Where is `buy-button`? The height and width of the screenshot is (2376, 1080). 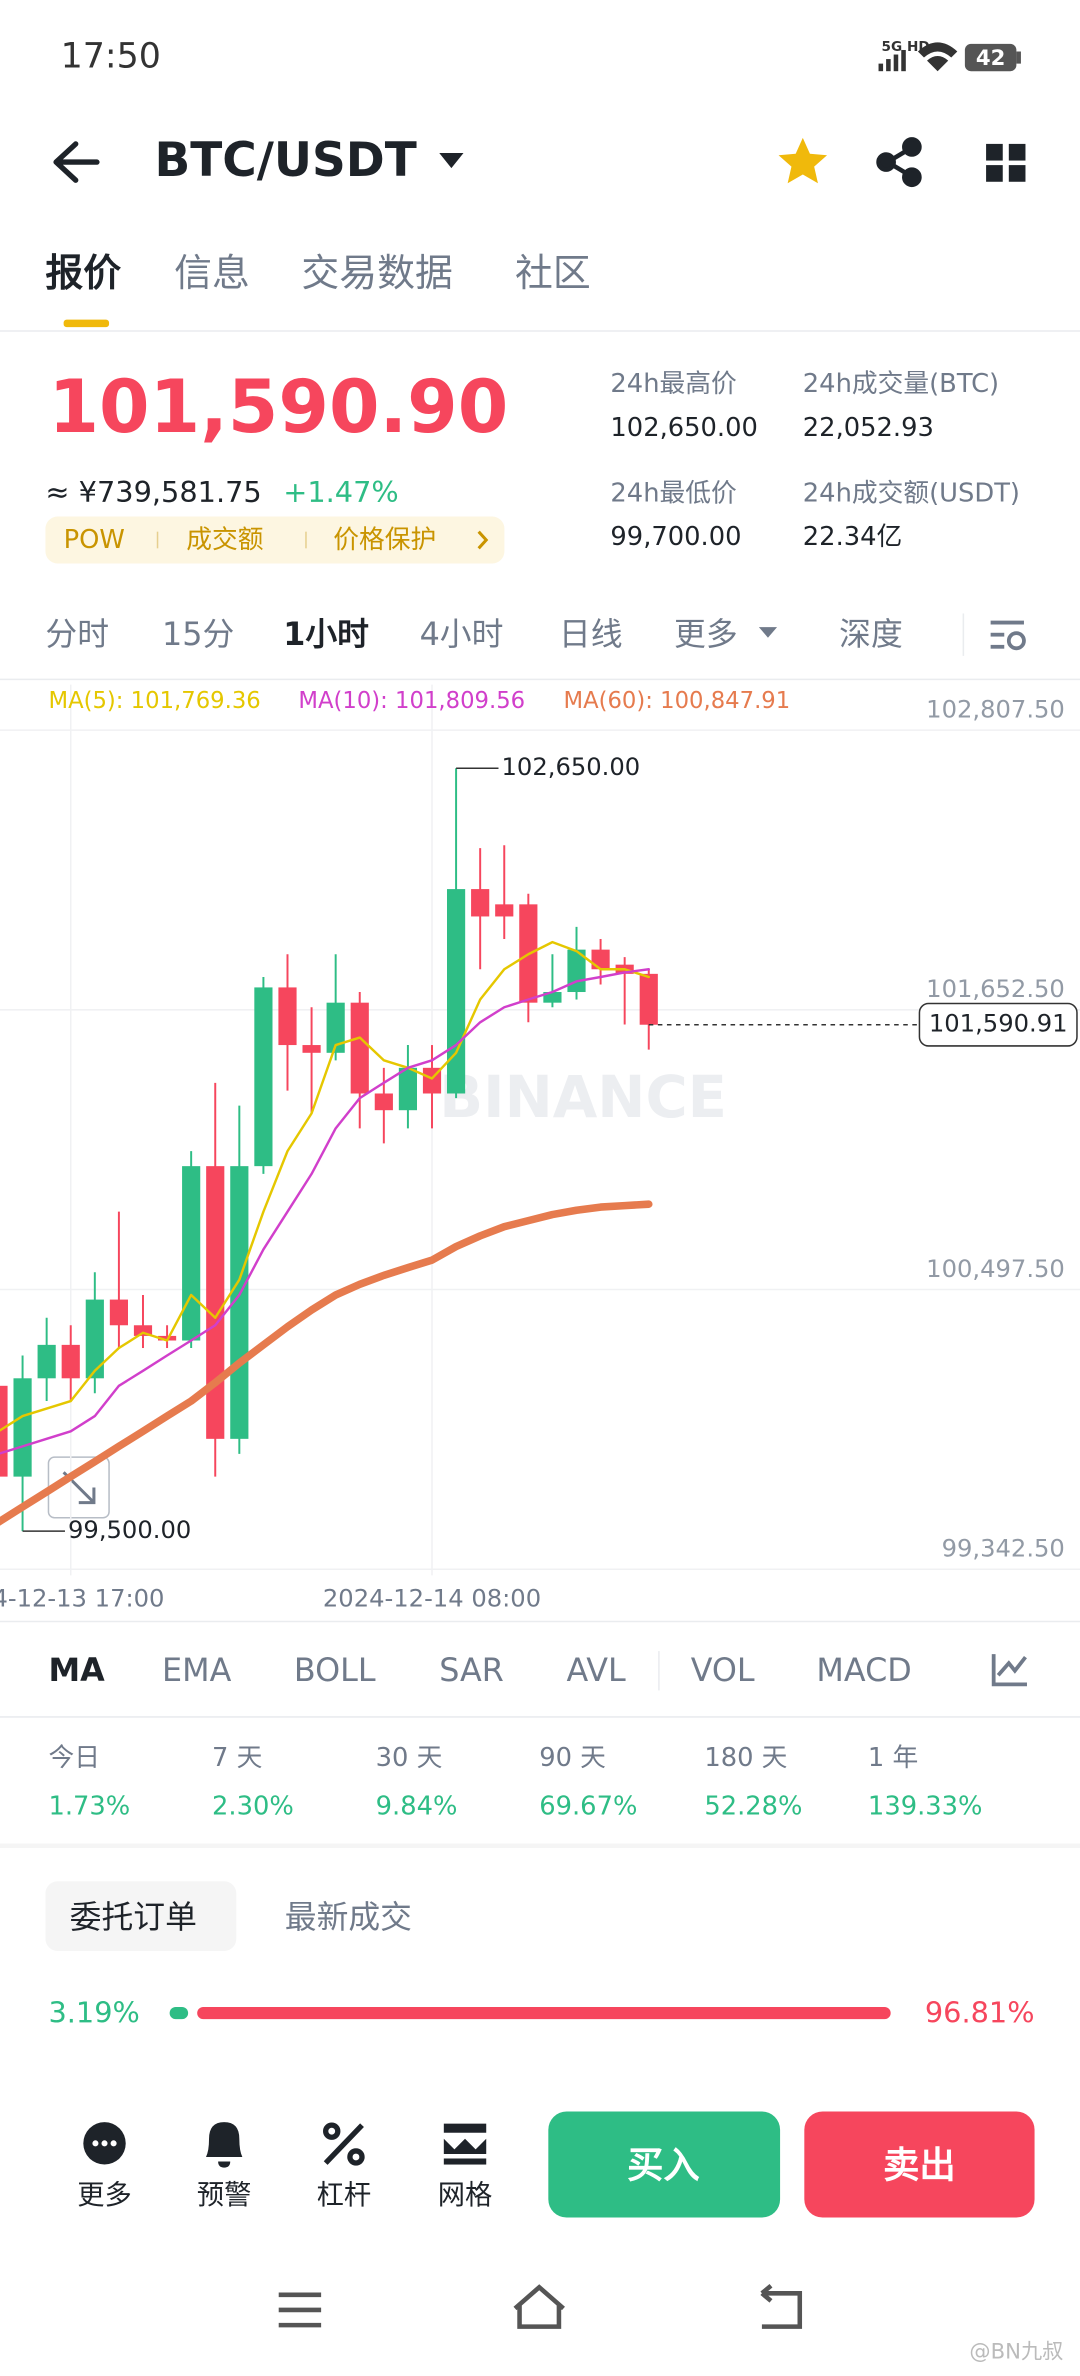
buy-button is located at coordinates (664, 2164).